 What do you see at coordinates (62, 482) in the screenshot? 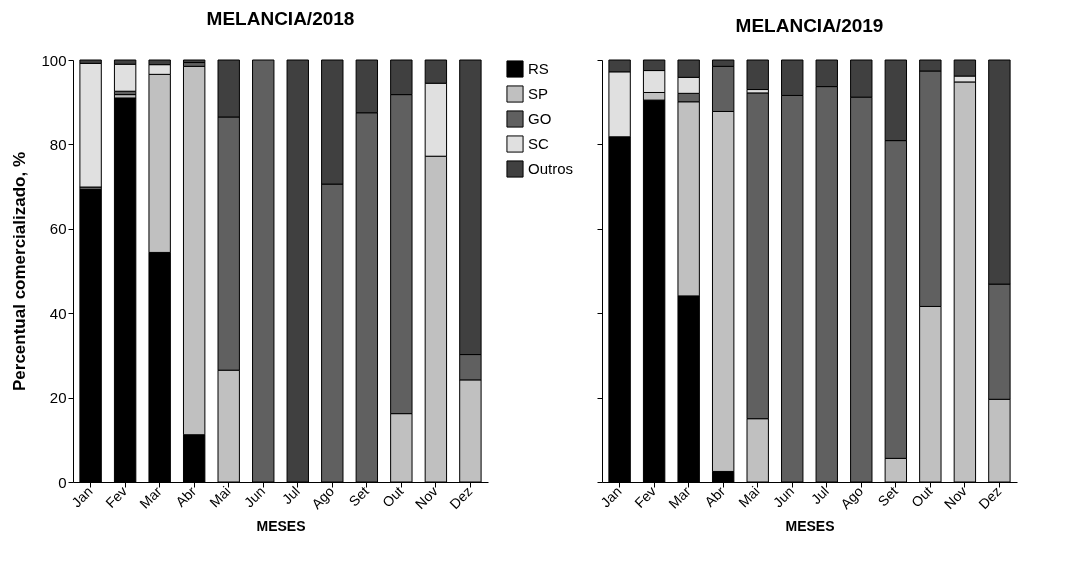
I see `y-tick-label: 0` at bounding box center [62, 482].